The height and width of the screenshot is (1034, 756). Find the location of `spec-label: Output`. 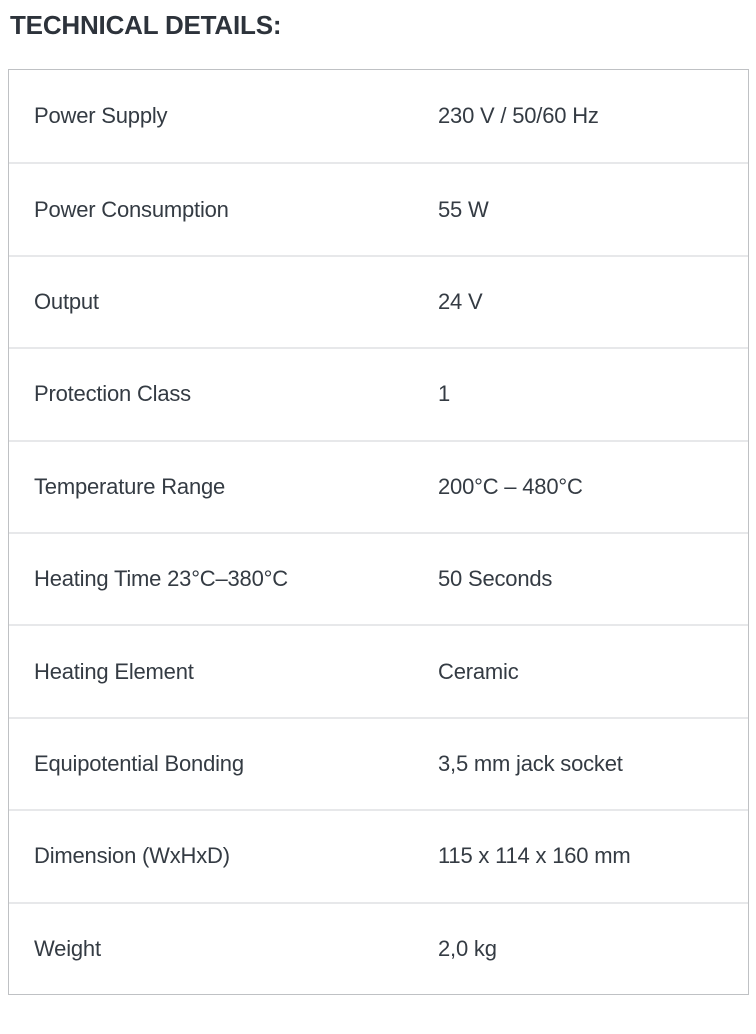

spec-label: Output is located at coordinates (66, 301).